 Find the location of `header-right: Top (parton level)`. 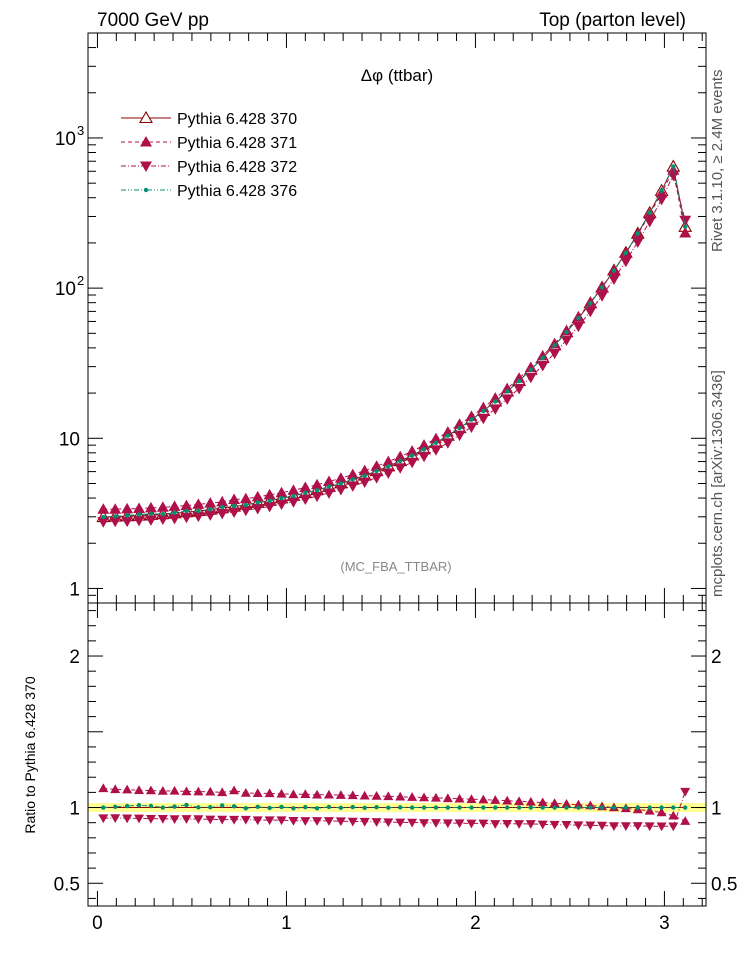

header-right: Top (parton level) is located at coordinates (612, 20).